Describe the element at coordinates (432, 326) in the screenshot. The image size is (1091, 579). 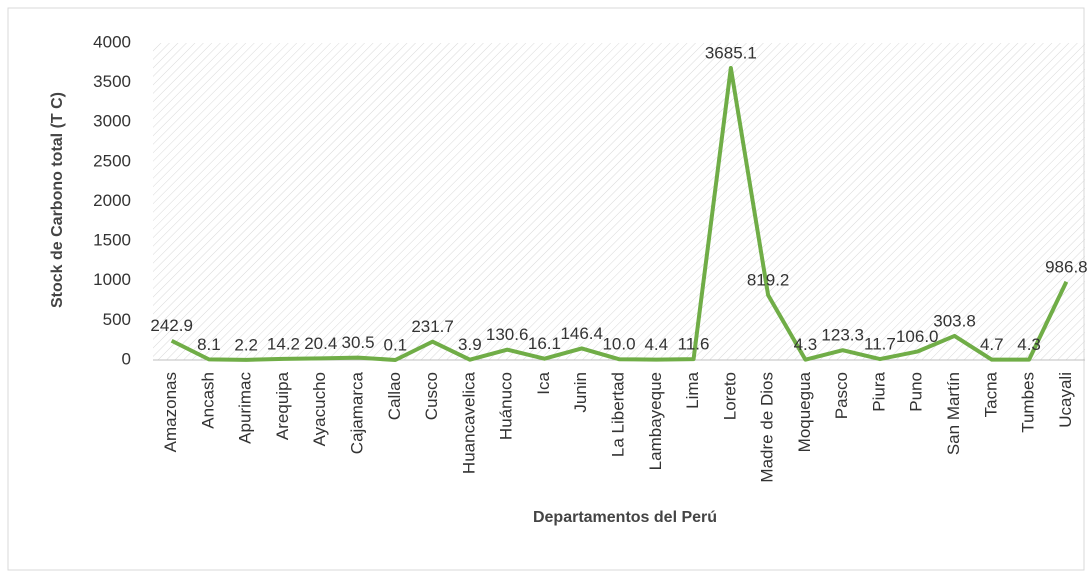
I see `data-label: 231.7` at that location.